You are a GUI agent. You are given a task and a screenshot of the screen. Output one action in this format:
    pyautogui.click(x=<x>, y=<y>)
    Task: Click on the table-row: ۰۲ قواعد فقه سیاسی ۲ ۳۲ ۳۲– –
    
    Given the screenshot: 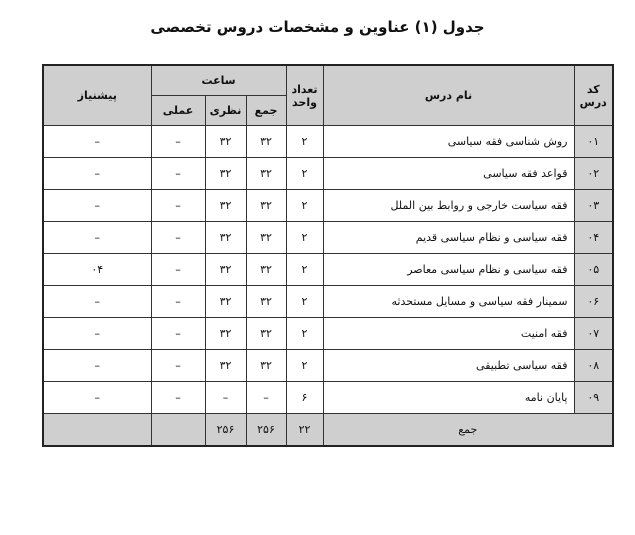 What is the action you would take?
    pyautogui.click(x=328, y=173)
    